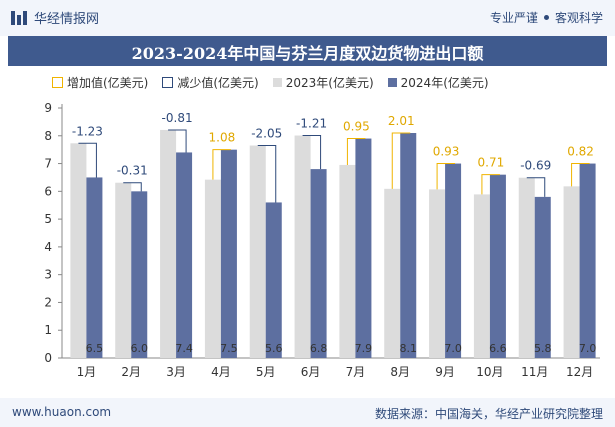  What do you see at coordinates (311, 124) in the screenshot?
I see `change-label: -1.21` at bounding box center [311, 124].